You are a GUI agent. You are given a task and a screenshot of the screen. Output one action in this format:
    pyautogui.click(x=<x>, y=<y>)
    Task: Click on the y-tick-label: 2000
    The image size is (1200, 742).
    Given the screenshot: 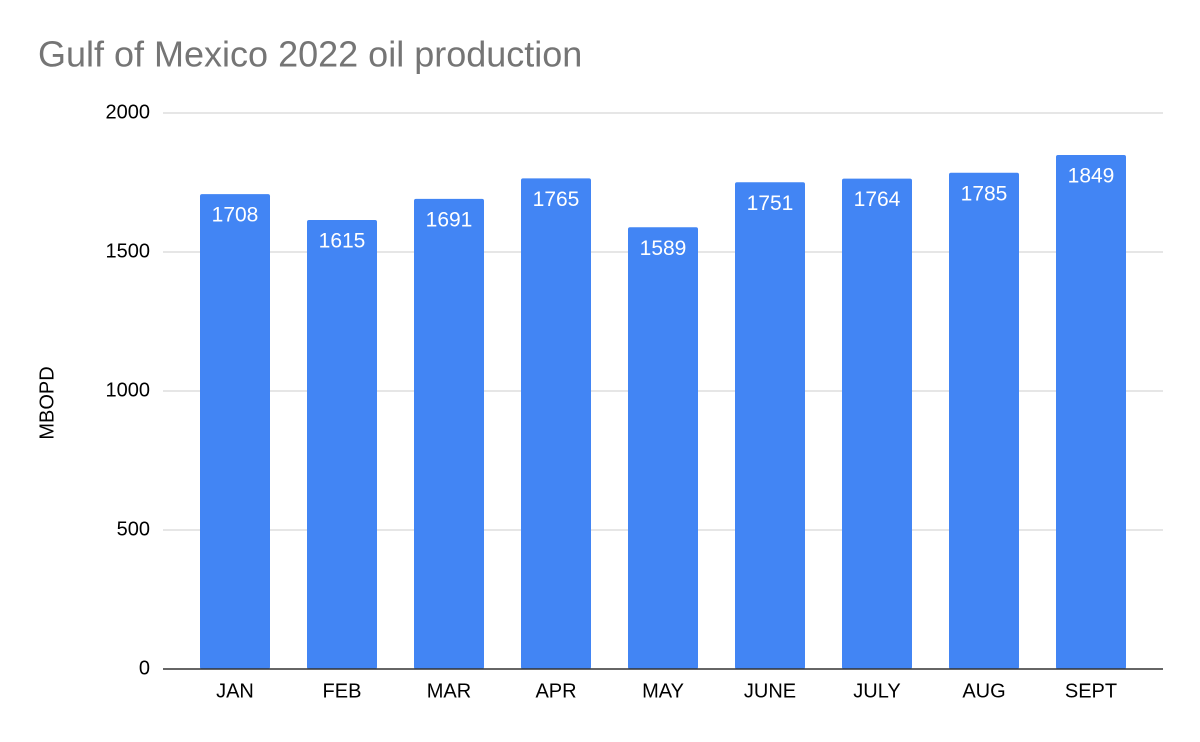 What is the action you would take?
    pyautogui.click(x=128, y=112)
    